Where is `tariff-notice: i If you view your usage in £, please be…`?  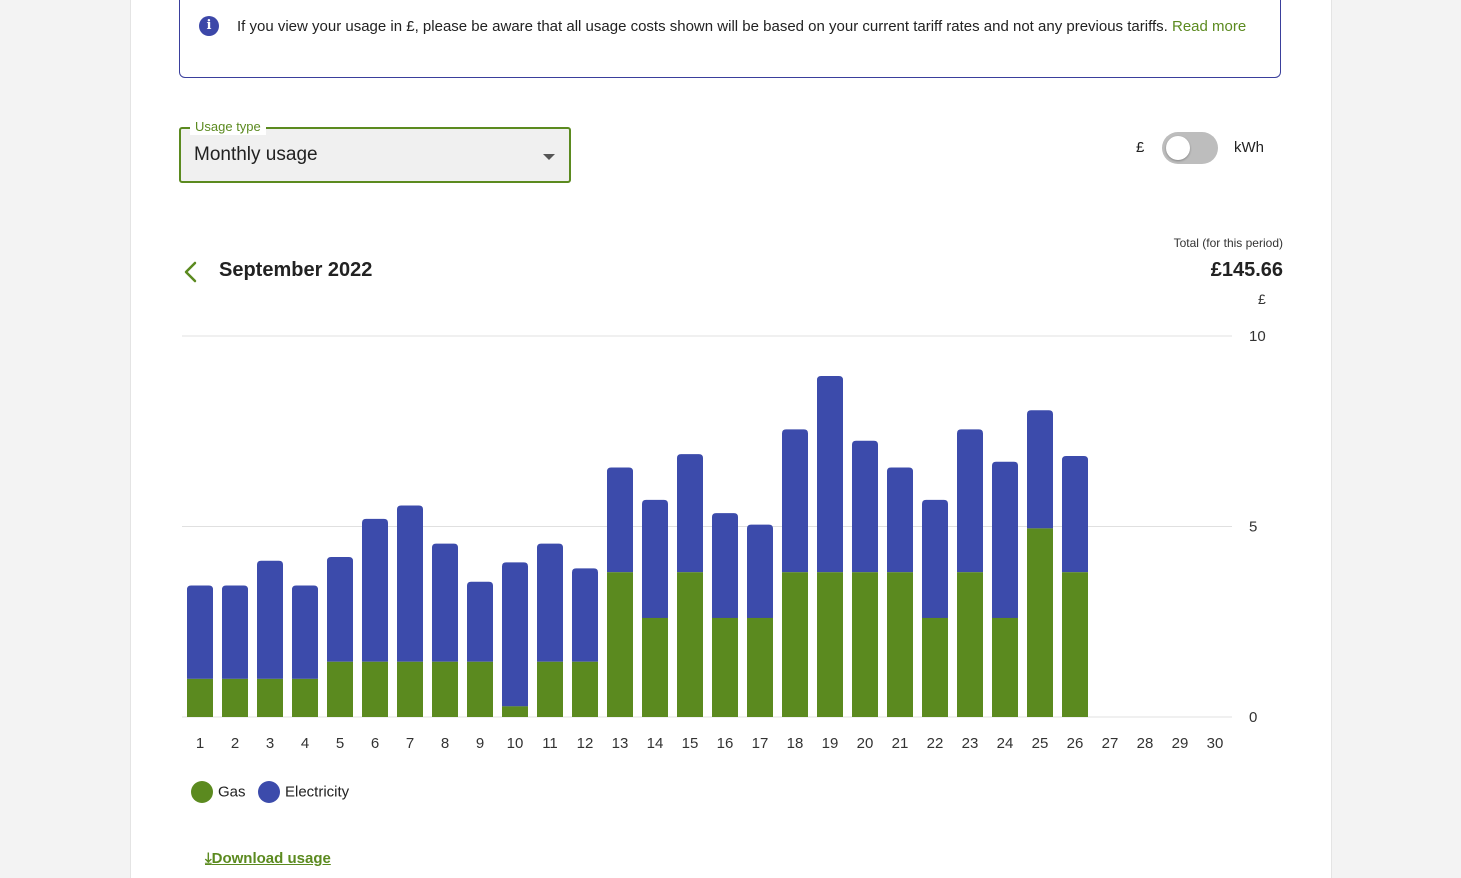 tariff-notice: i If you view your usage in £, please be… is located at coordinates (730, 39).